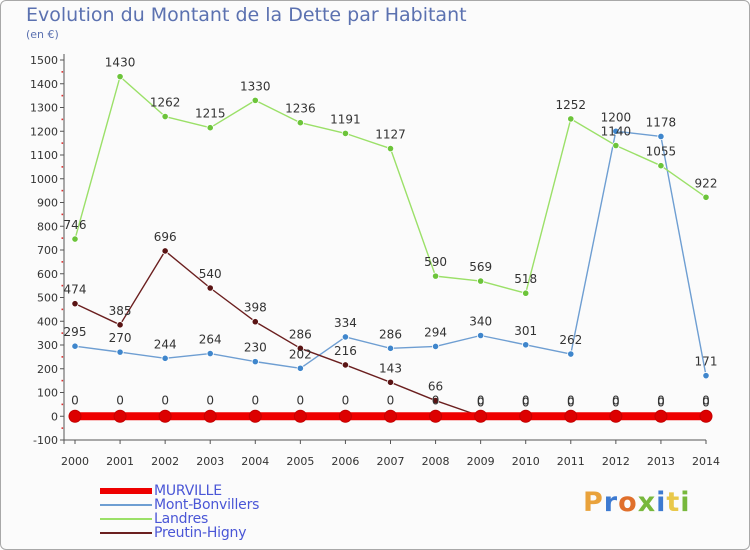  I want to click on legend-label: Preutin-Higny, so click(200, 533).